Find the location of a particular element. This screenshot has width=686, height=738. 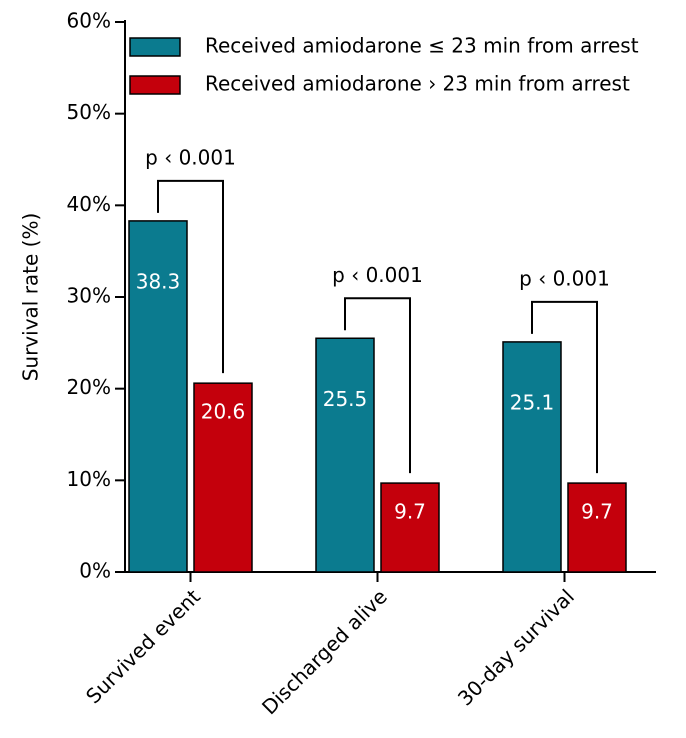

data-label: 25.1 is located at coordinates (532, 402).